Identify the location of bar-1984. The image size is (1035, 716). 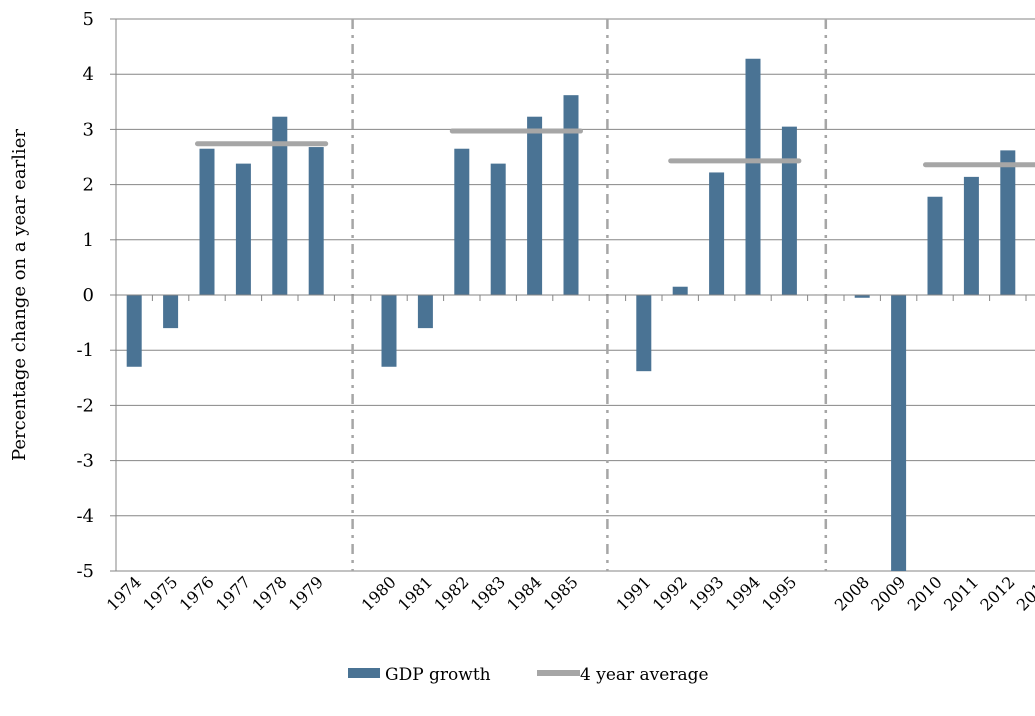
(535, 205).